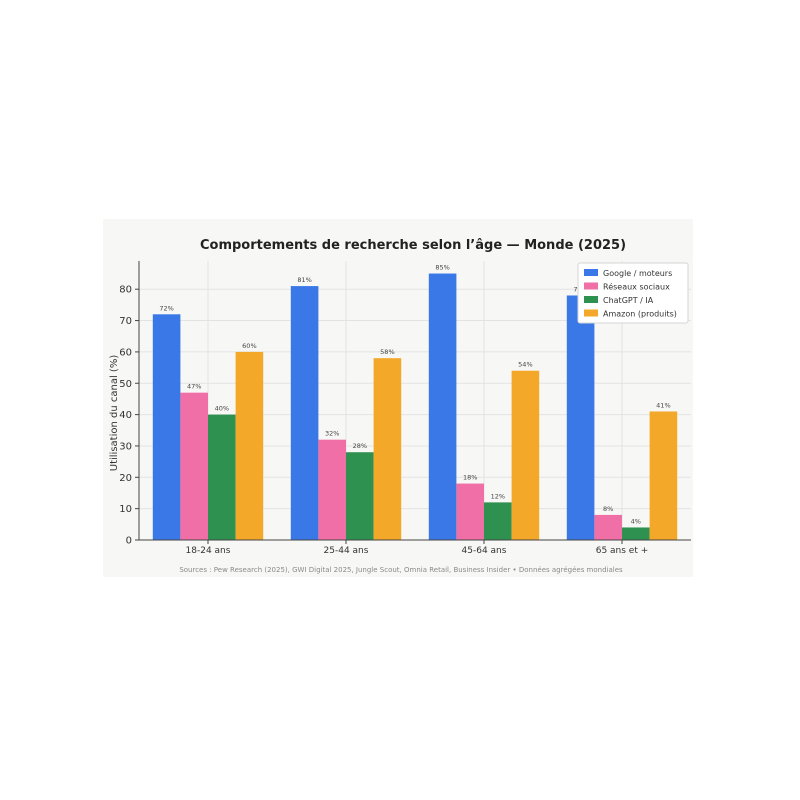 This screenshot has width=800, height=800. I want to click on y-axis-label: Utilisation du canal (%), so click(114, 413).